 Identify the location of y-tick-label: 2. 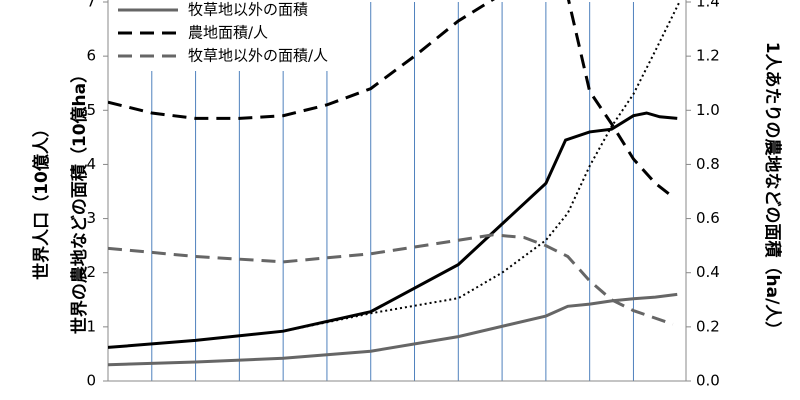
(91, 272).